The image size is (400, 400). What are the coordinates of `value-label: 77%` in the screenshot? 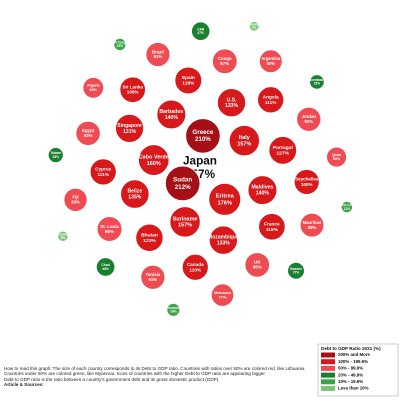 It's located at (222, 297).